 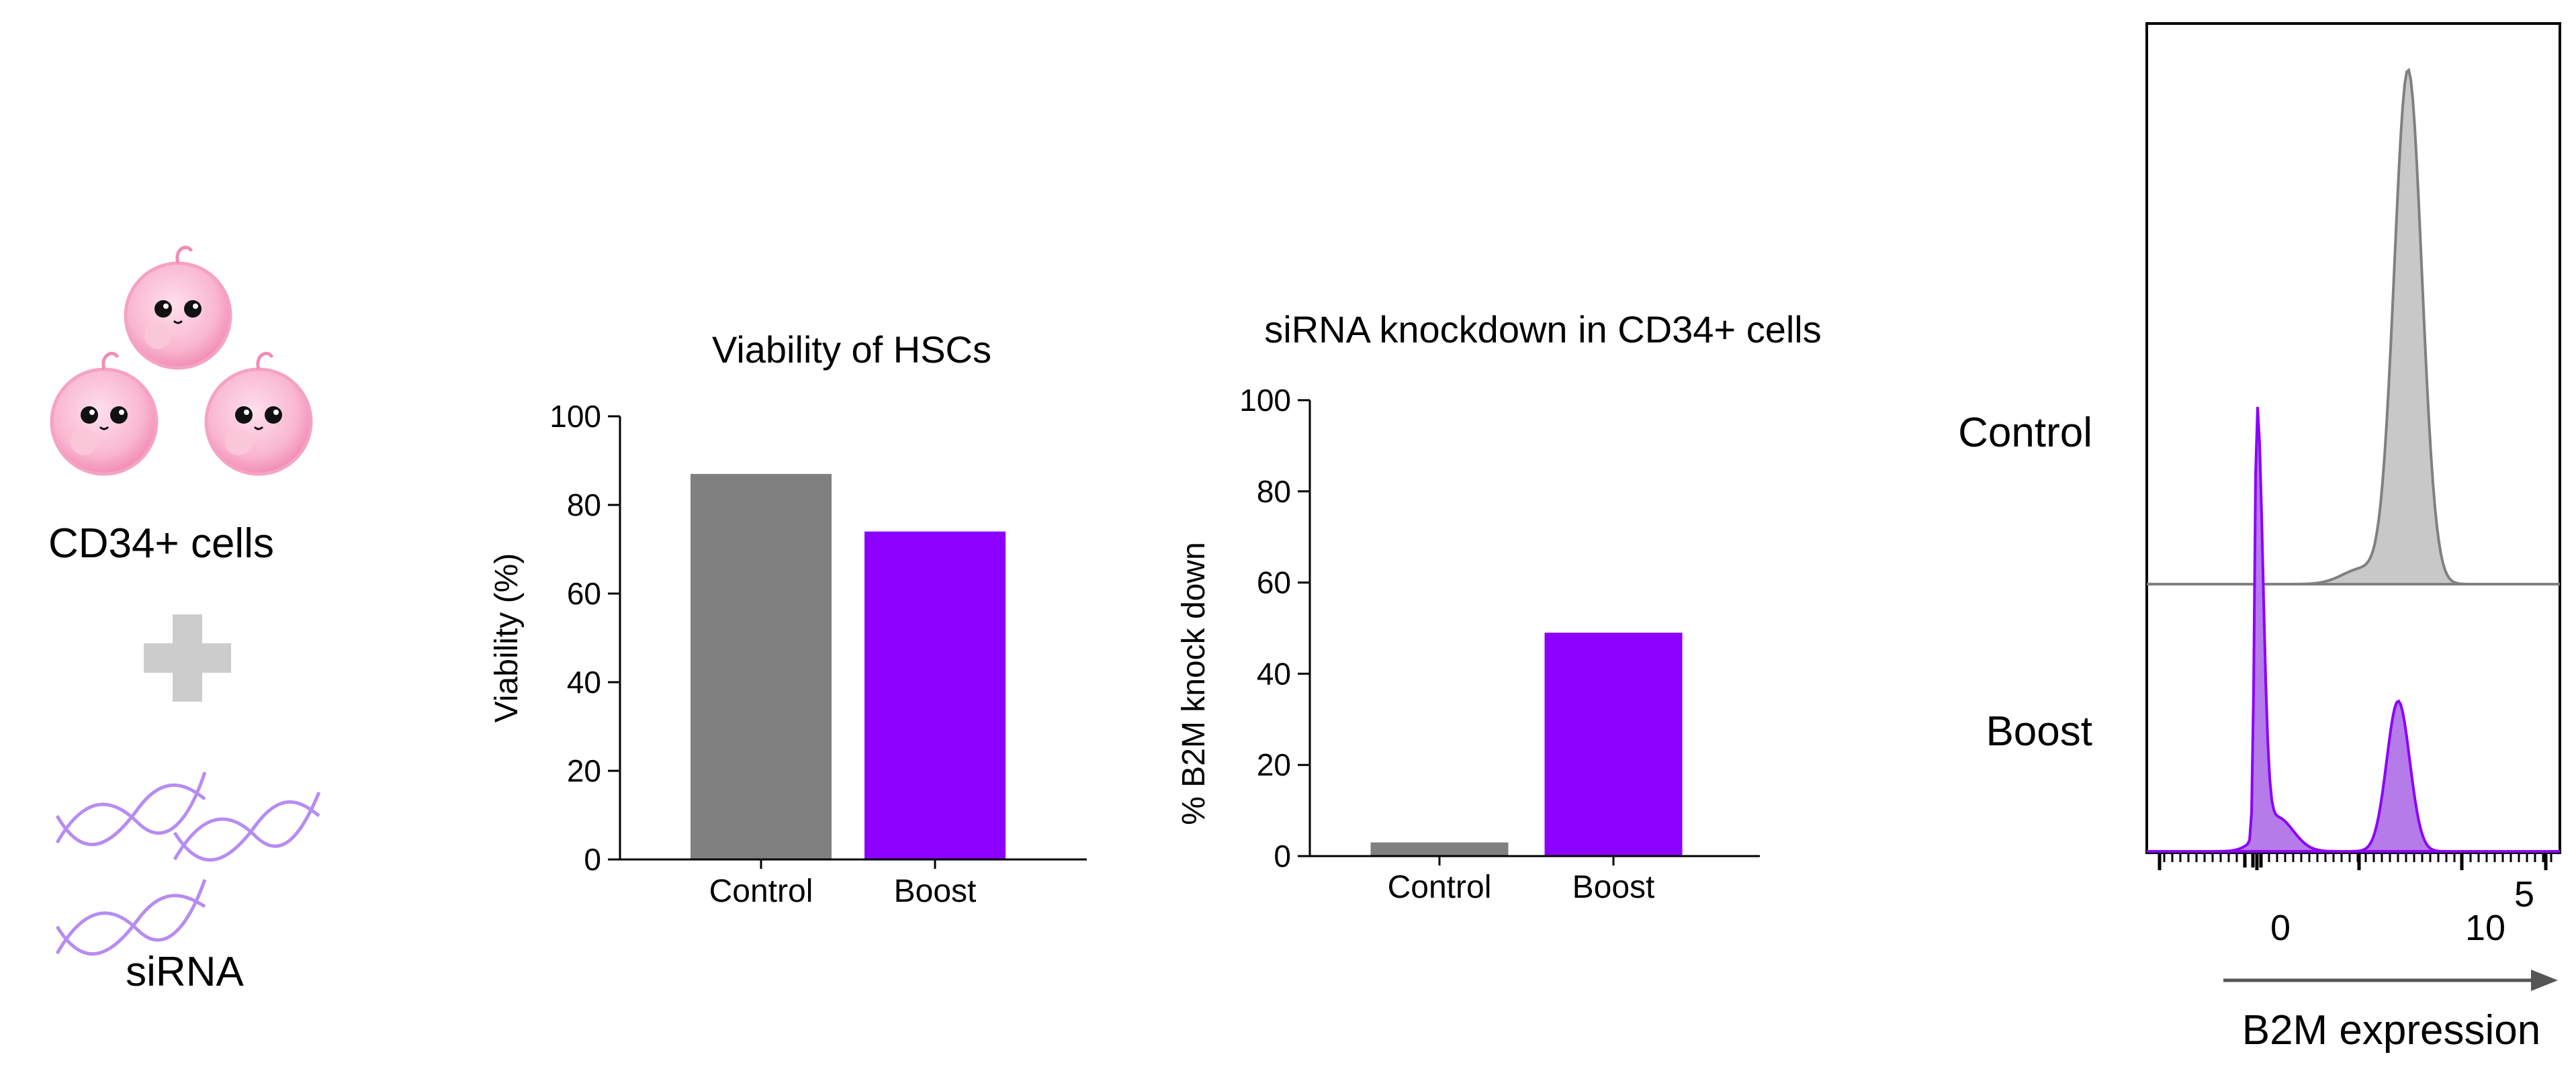 I want to click on y-axis-label: % B2M knock down, so click(x=1194, y=683).